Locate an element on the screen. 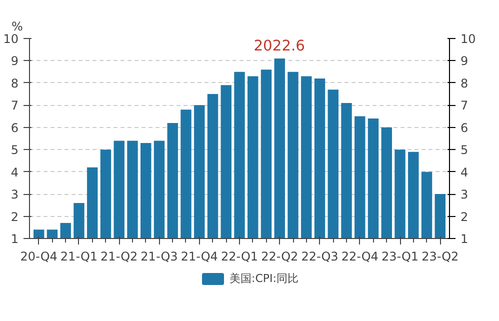  y-tick-label: 9 is located at coordinates (14, 61).